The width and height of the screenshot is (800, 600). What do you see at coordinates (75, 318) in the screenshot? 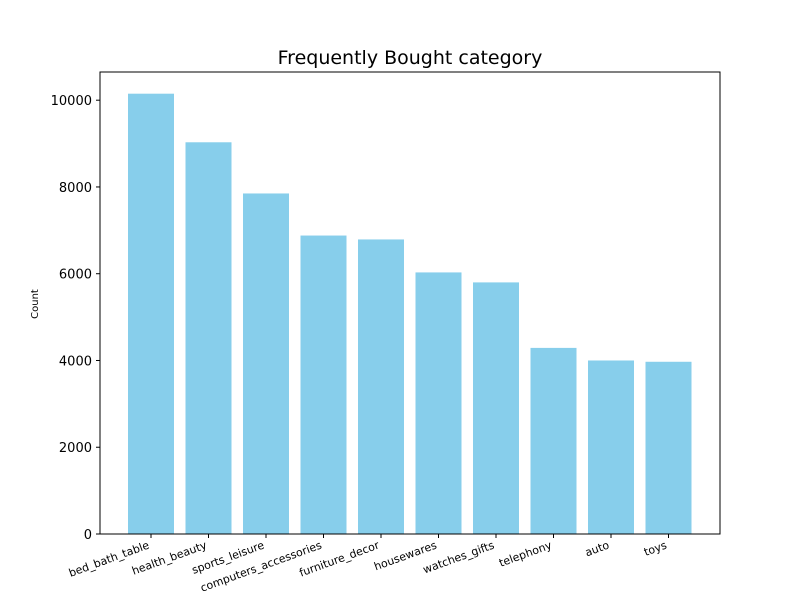
I see `y-axis: 0 2000 4000 6000 8000 10000` at bounding box center [75, 318].